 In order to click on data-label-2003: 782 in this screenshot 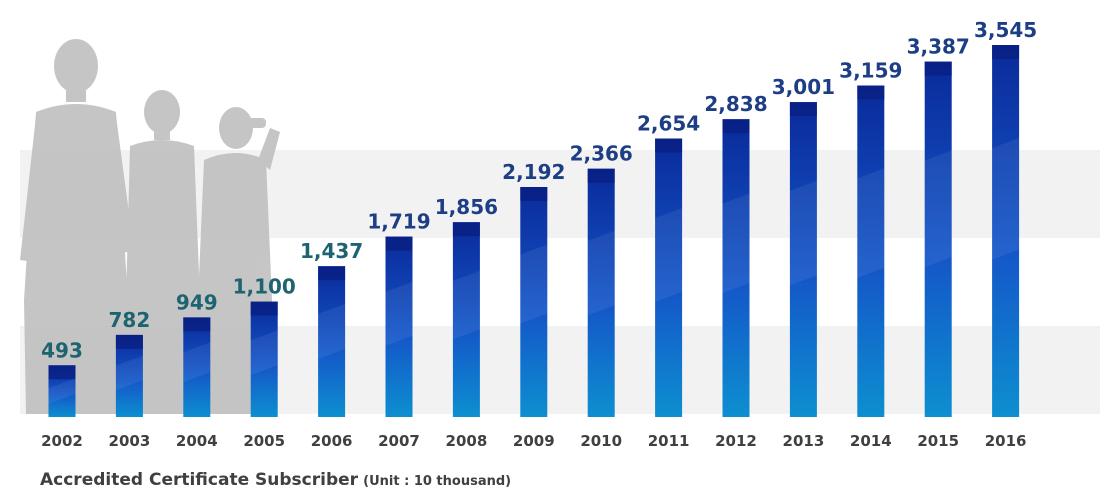, I will do `click(130, 320)`.